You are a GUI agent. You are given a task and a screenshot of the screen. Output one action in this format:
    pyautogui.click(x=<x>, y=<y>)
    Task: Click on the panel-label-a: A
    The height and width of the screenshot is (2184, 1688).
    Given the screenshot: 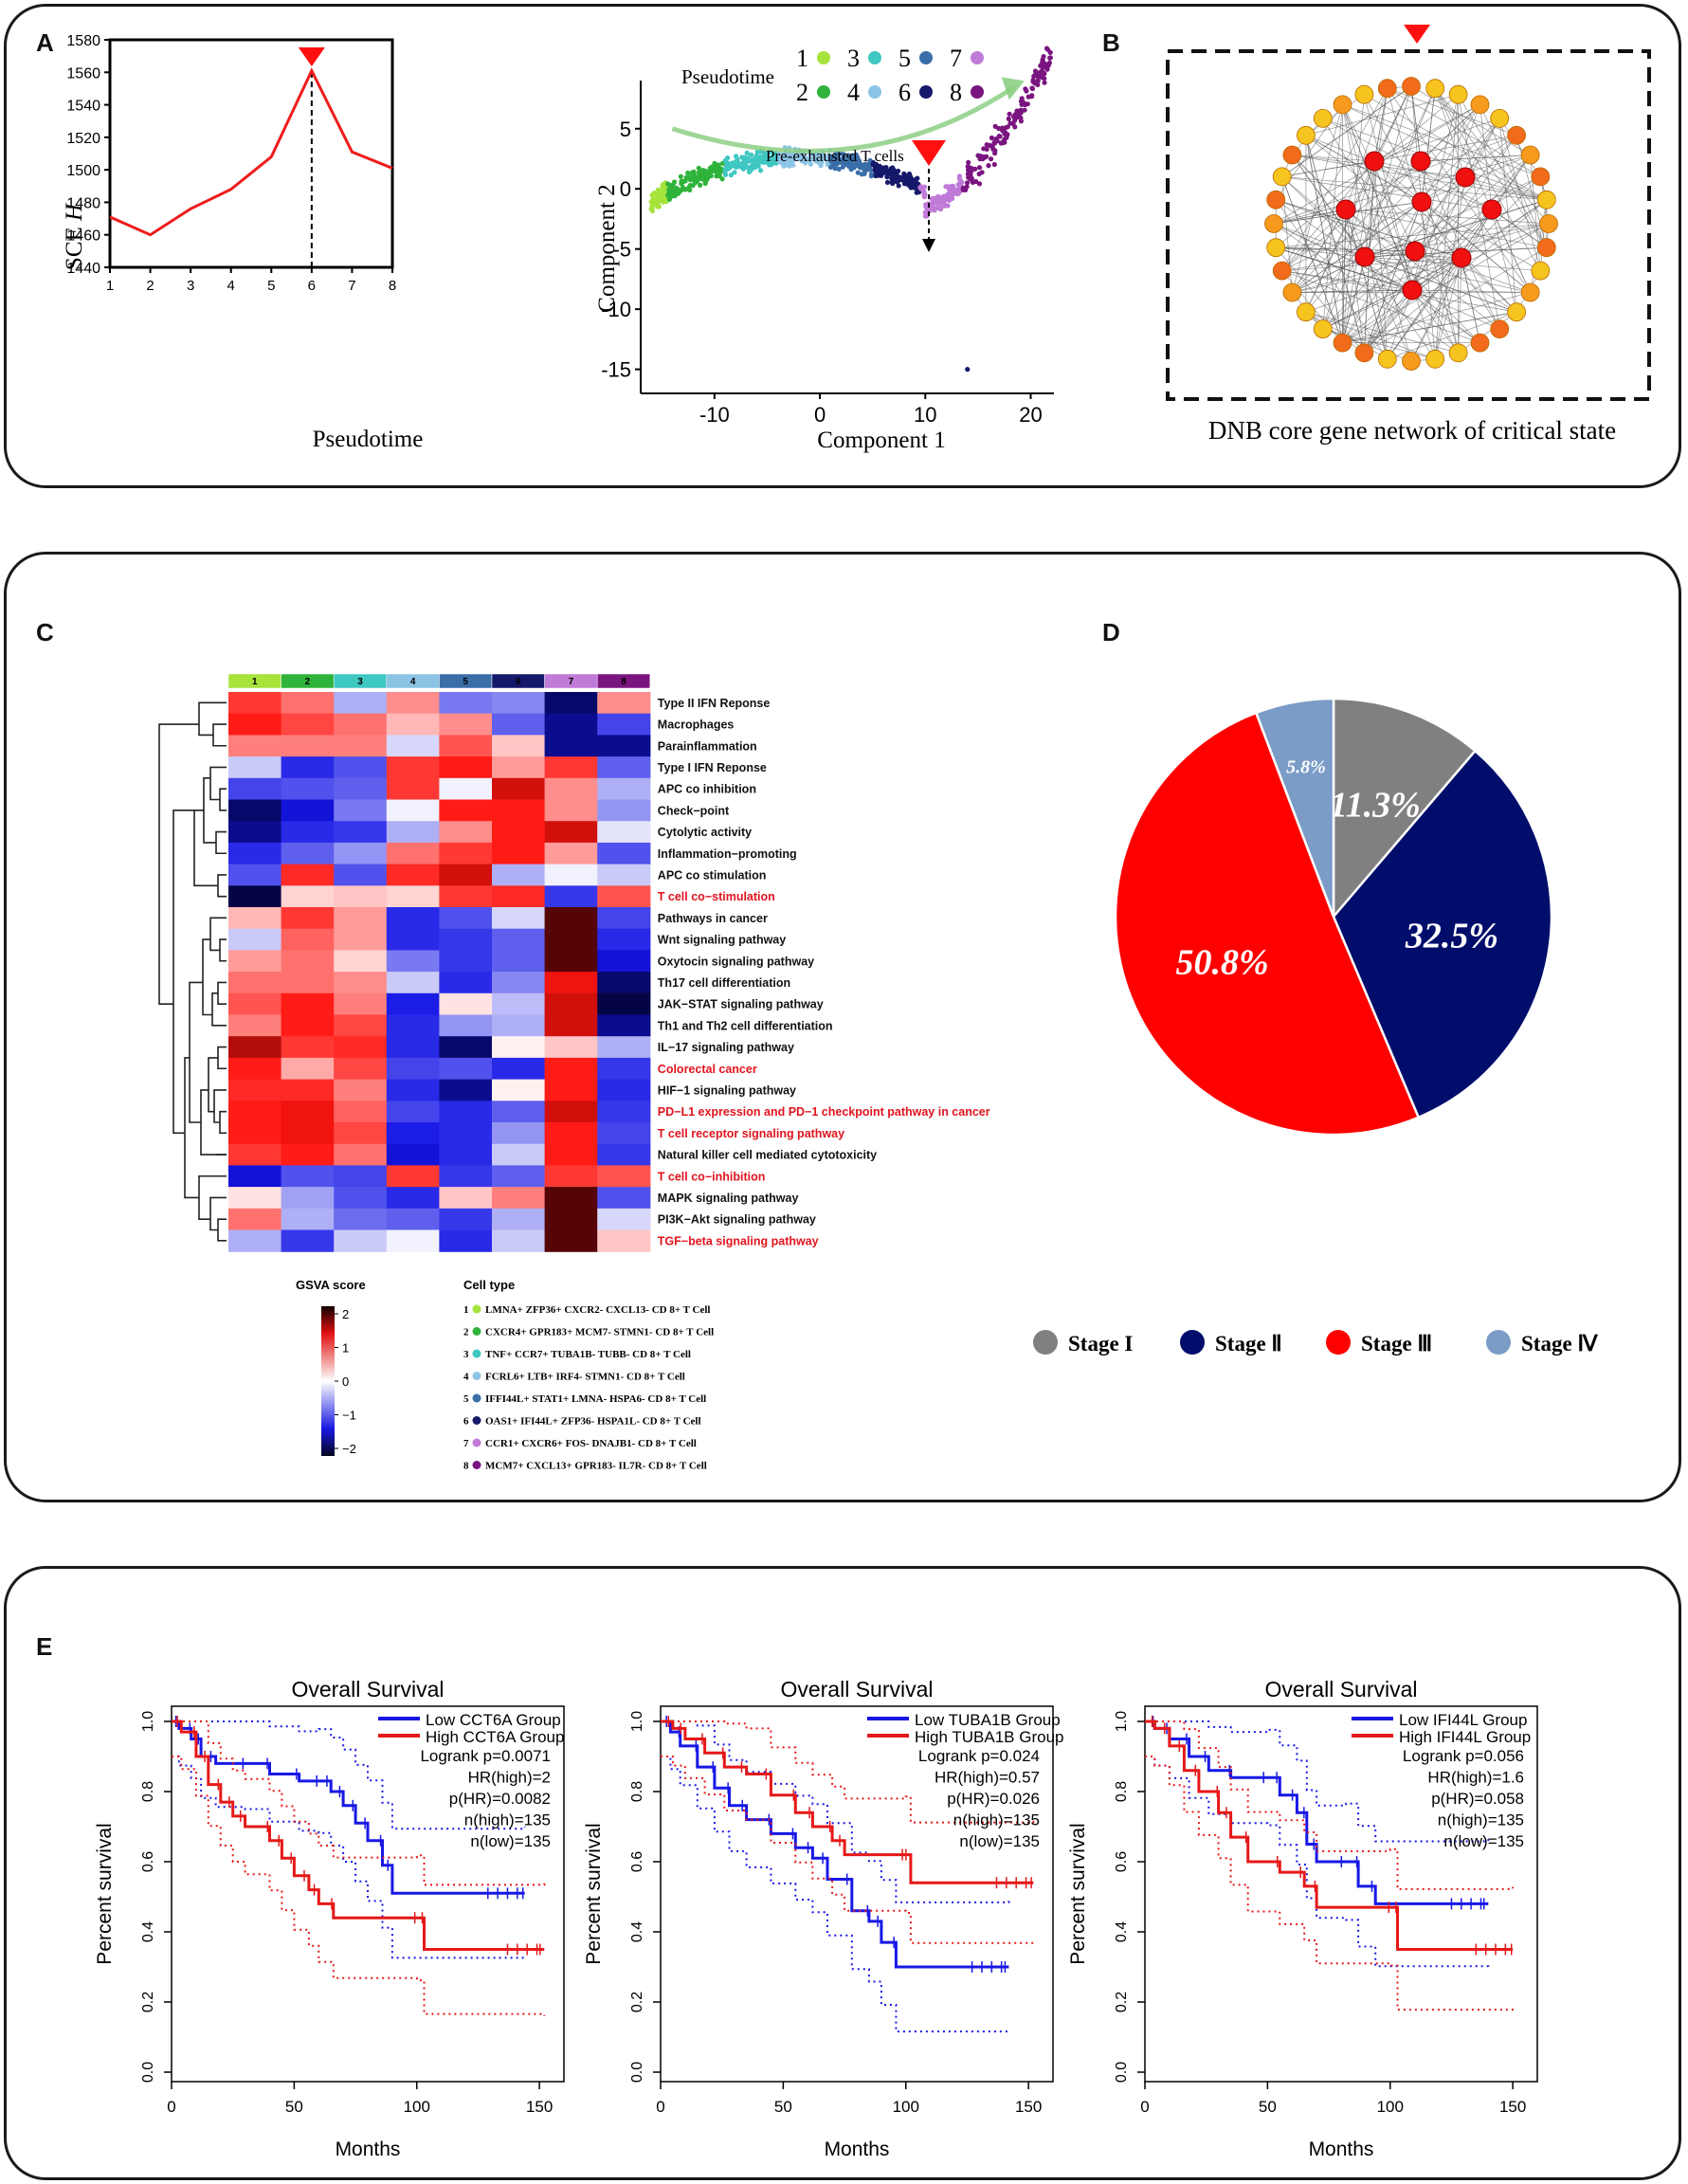 What is the action you would take?
    pyautogui.click(x=45, y=42)
    